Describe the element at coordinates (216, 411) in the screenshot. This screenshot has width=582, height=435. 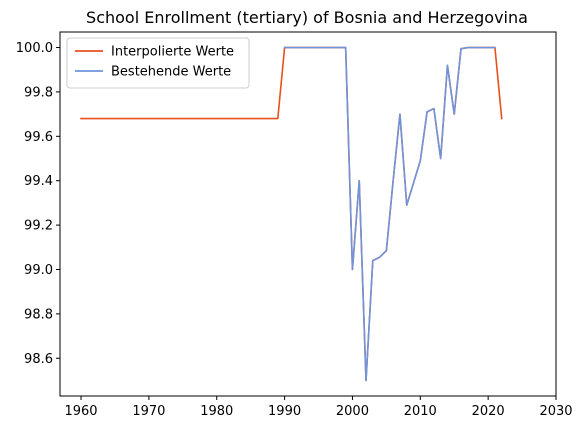
I see `x-tick-label: 1980` at that location.